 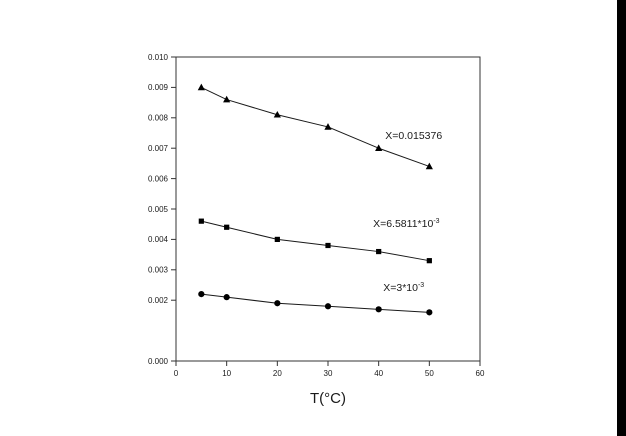 I want to click on x-axis-tick-label: 0, so click(x=176, y=373).